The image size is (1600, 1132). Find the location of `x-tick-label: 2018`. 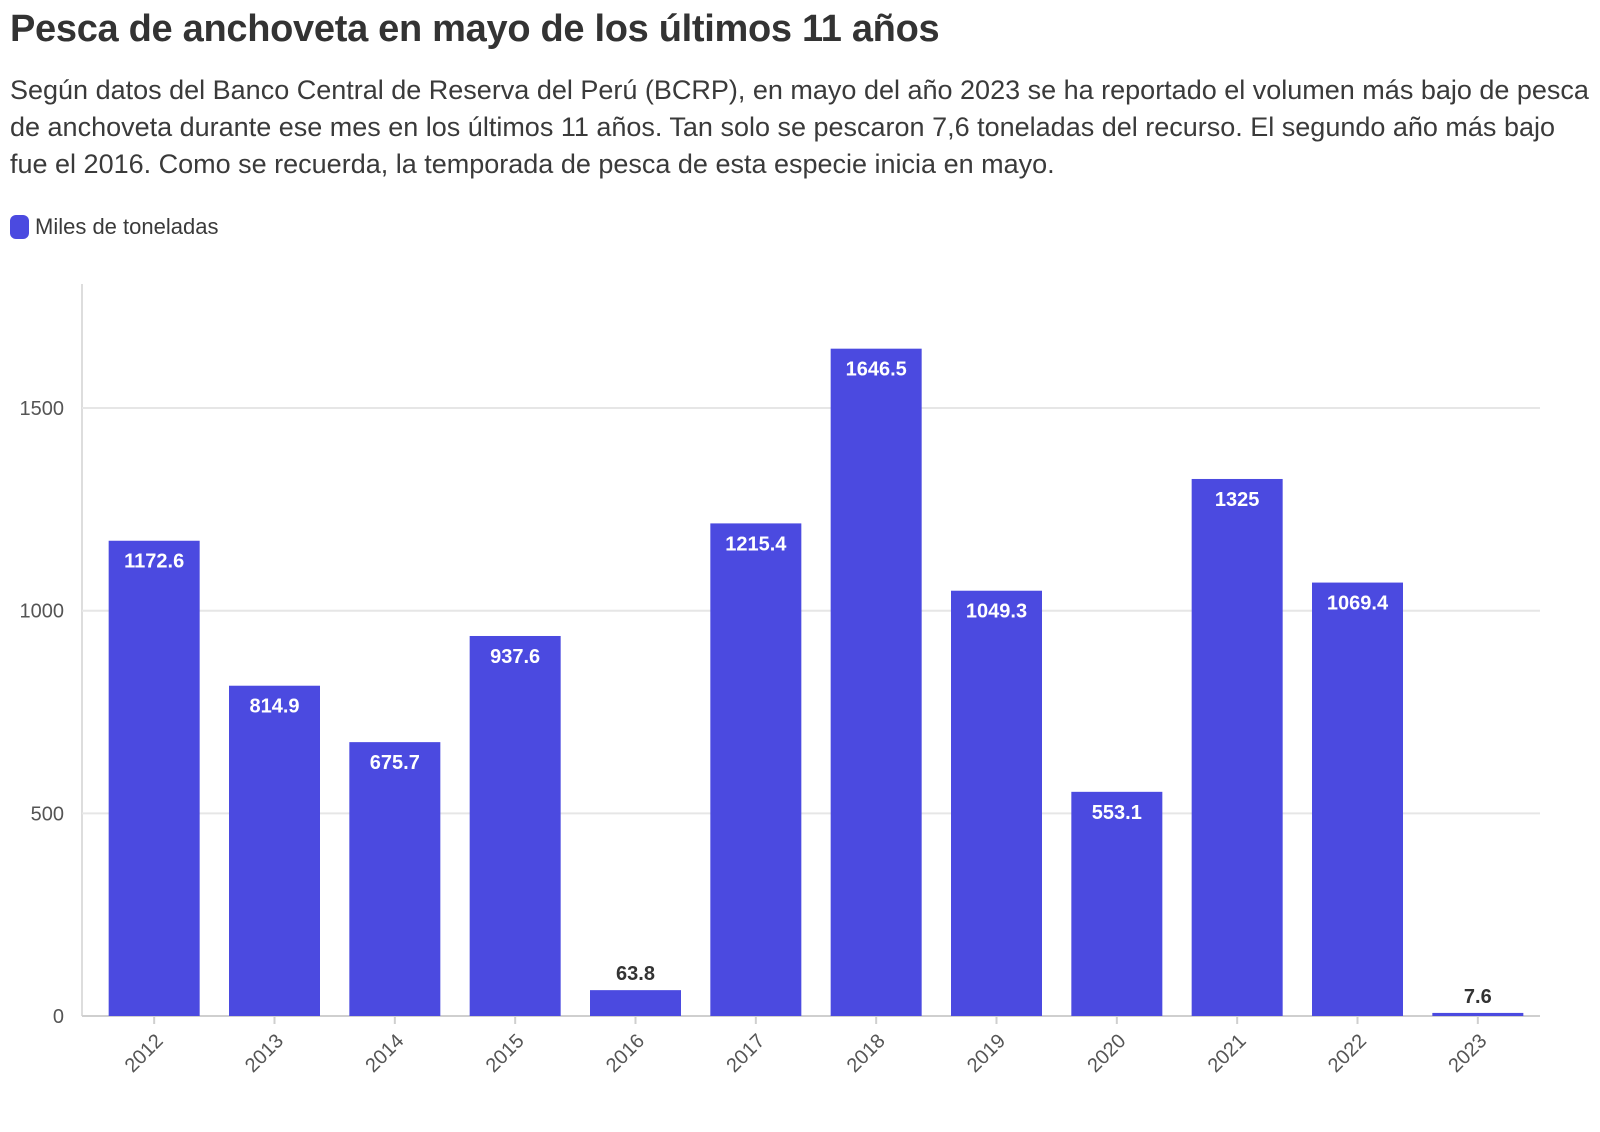

x-tick-label: 2018 is located at coordinates (866, 1053).